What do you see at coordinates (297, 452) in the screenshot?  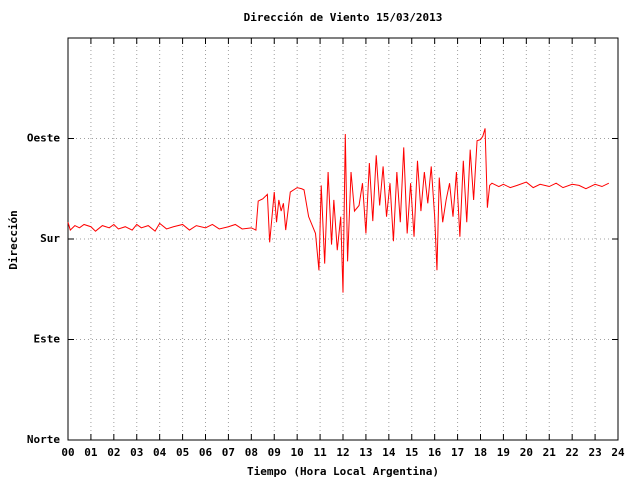 I see `x-tick-label: 10` at bounding box center [297, 452].